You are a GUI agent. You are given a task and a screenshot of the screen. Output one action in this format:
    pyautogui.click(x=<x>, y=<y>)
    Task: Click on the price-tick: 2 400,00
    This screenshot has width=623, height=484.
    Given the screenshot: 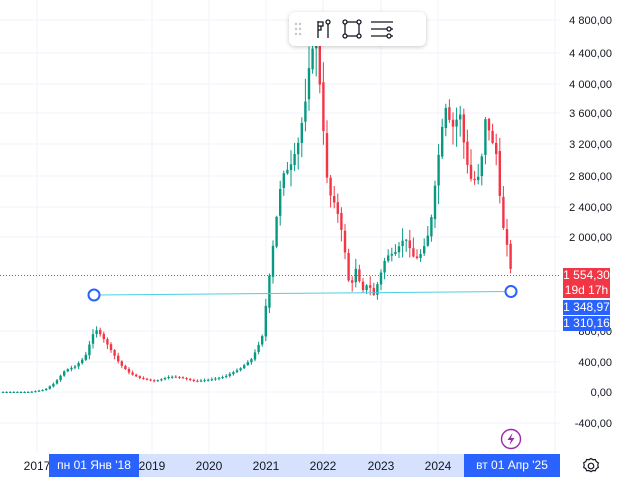 What is the action you would take?
    pyautogui.click(x=590, y=208)
    